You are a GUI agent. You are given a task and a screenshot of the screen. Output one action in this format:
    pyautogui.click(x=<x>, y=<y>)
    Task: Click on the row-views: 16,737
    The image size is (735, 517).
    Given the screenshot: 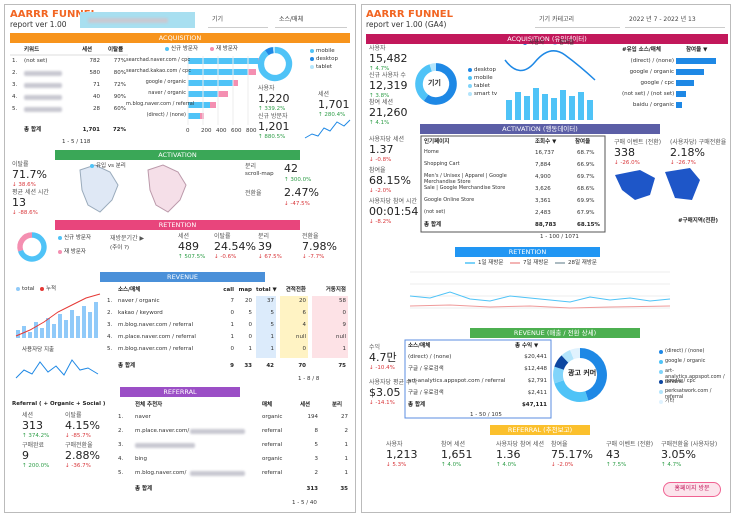 What is the action you would take?
    pyautogui.click(x=545, y=153)
    